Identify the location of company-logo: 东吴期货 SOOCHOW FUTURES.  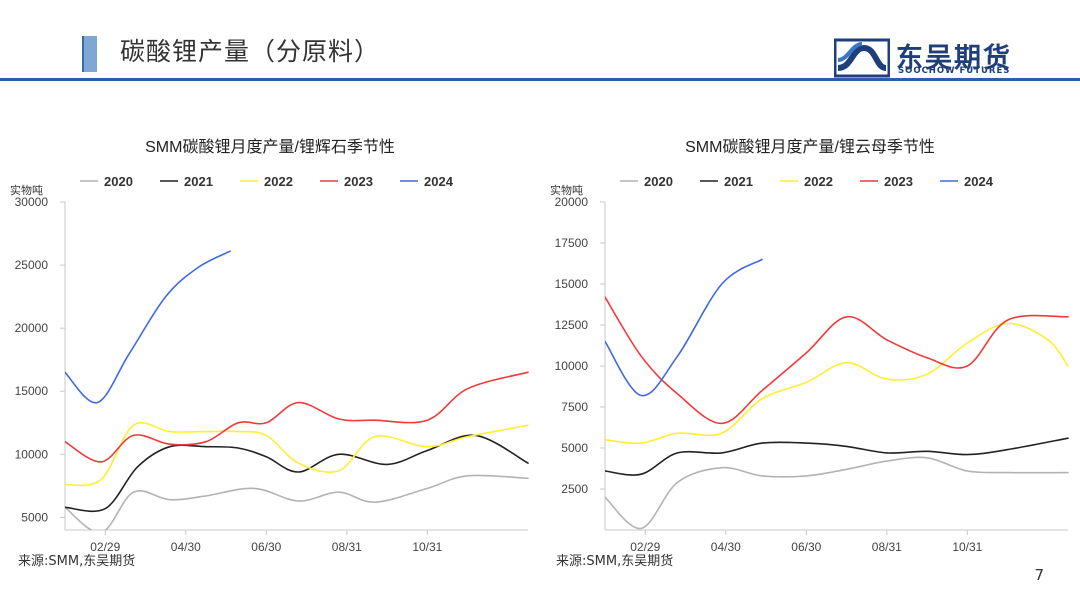
(934, 58).